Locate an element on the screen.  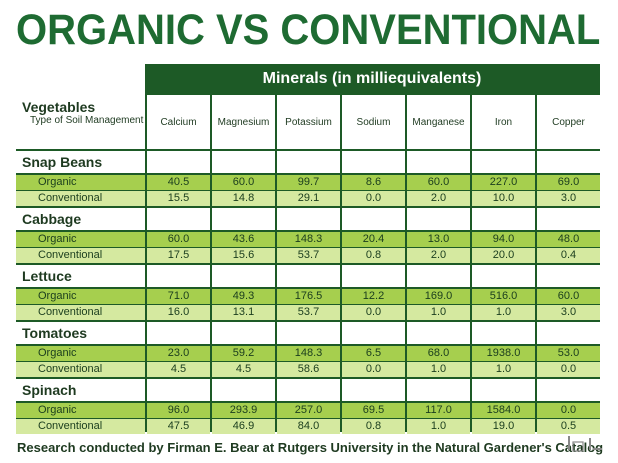
value-cell: 94.0 is located at coordinates (503, 239).